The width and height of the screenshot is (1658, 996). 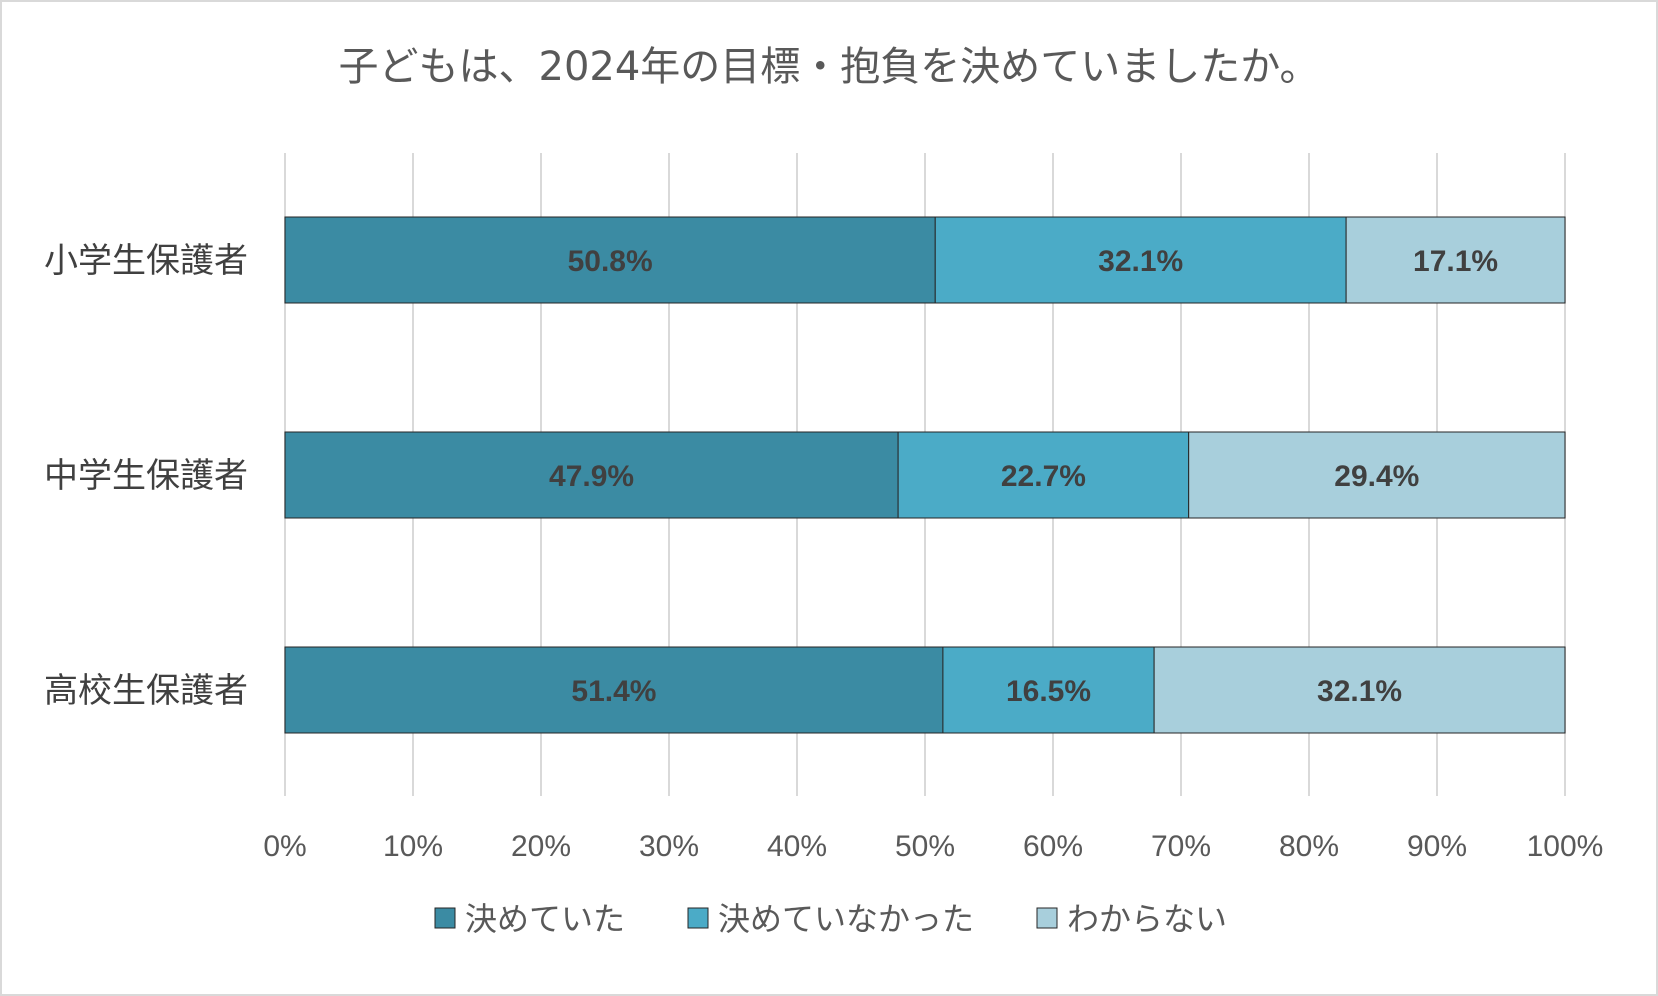 I want to click on x-axis-tick-labels: 0% 10% 20% 30% 40% 50% 60% 70% 80% 90% 100%, so click(x=933, y=846).